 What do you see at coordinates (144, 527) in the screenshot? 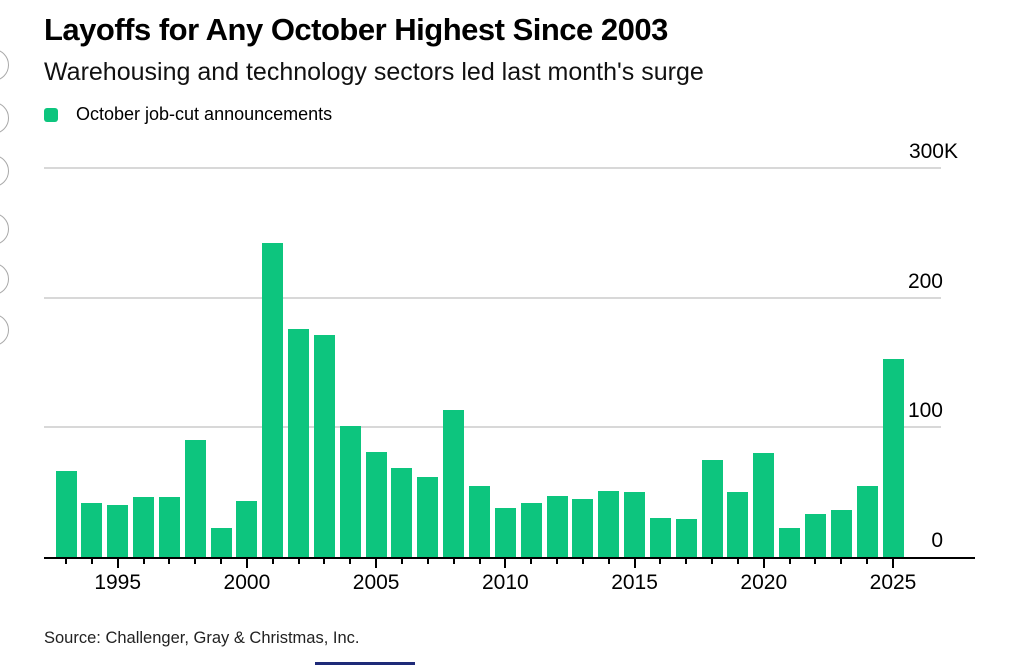
I see `bar-1996` at bounding box center [144, 527].